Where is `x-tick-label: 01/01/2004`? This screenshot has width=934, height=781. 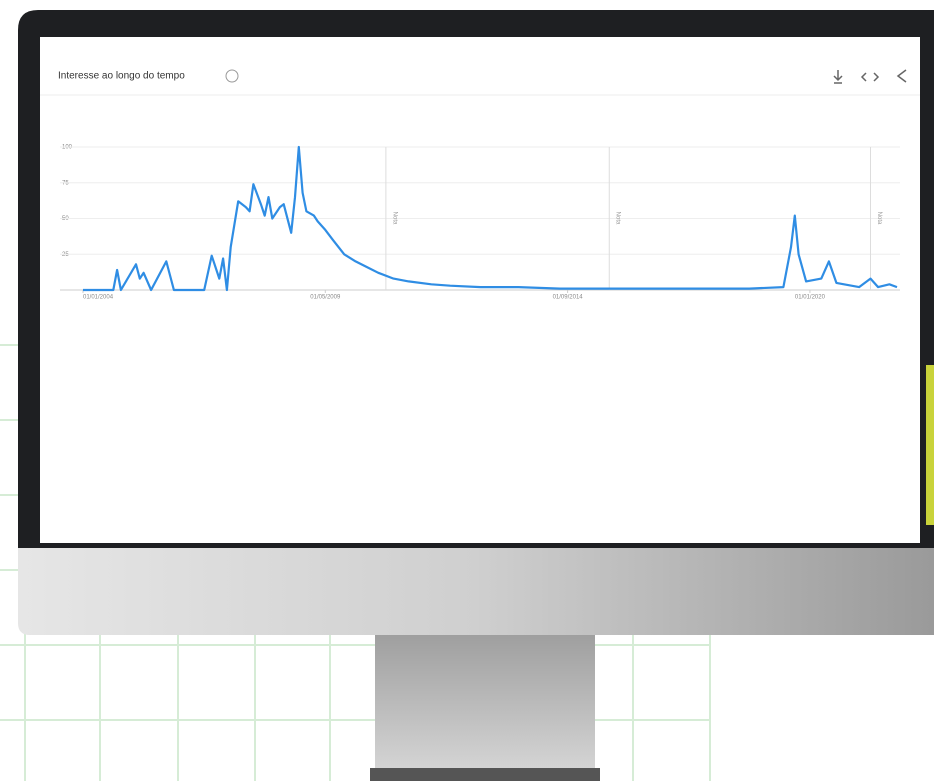
x-tick-label: 01/01/2004 is located at coordinates (98, 298).